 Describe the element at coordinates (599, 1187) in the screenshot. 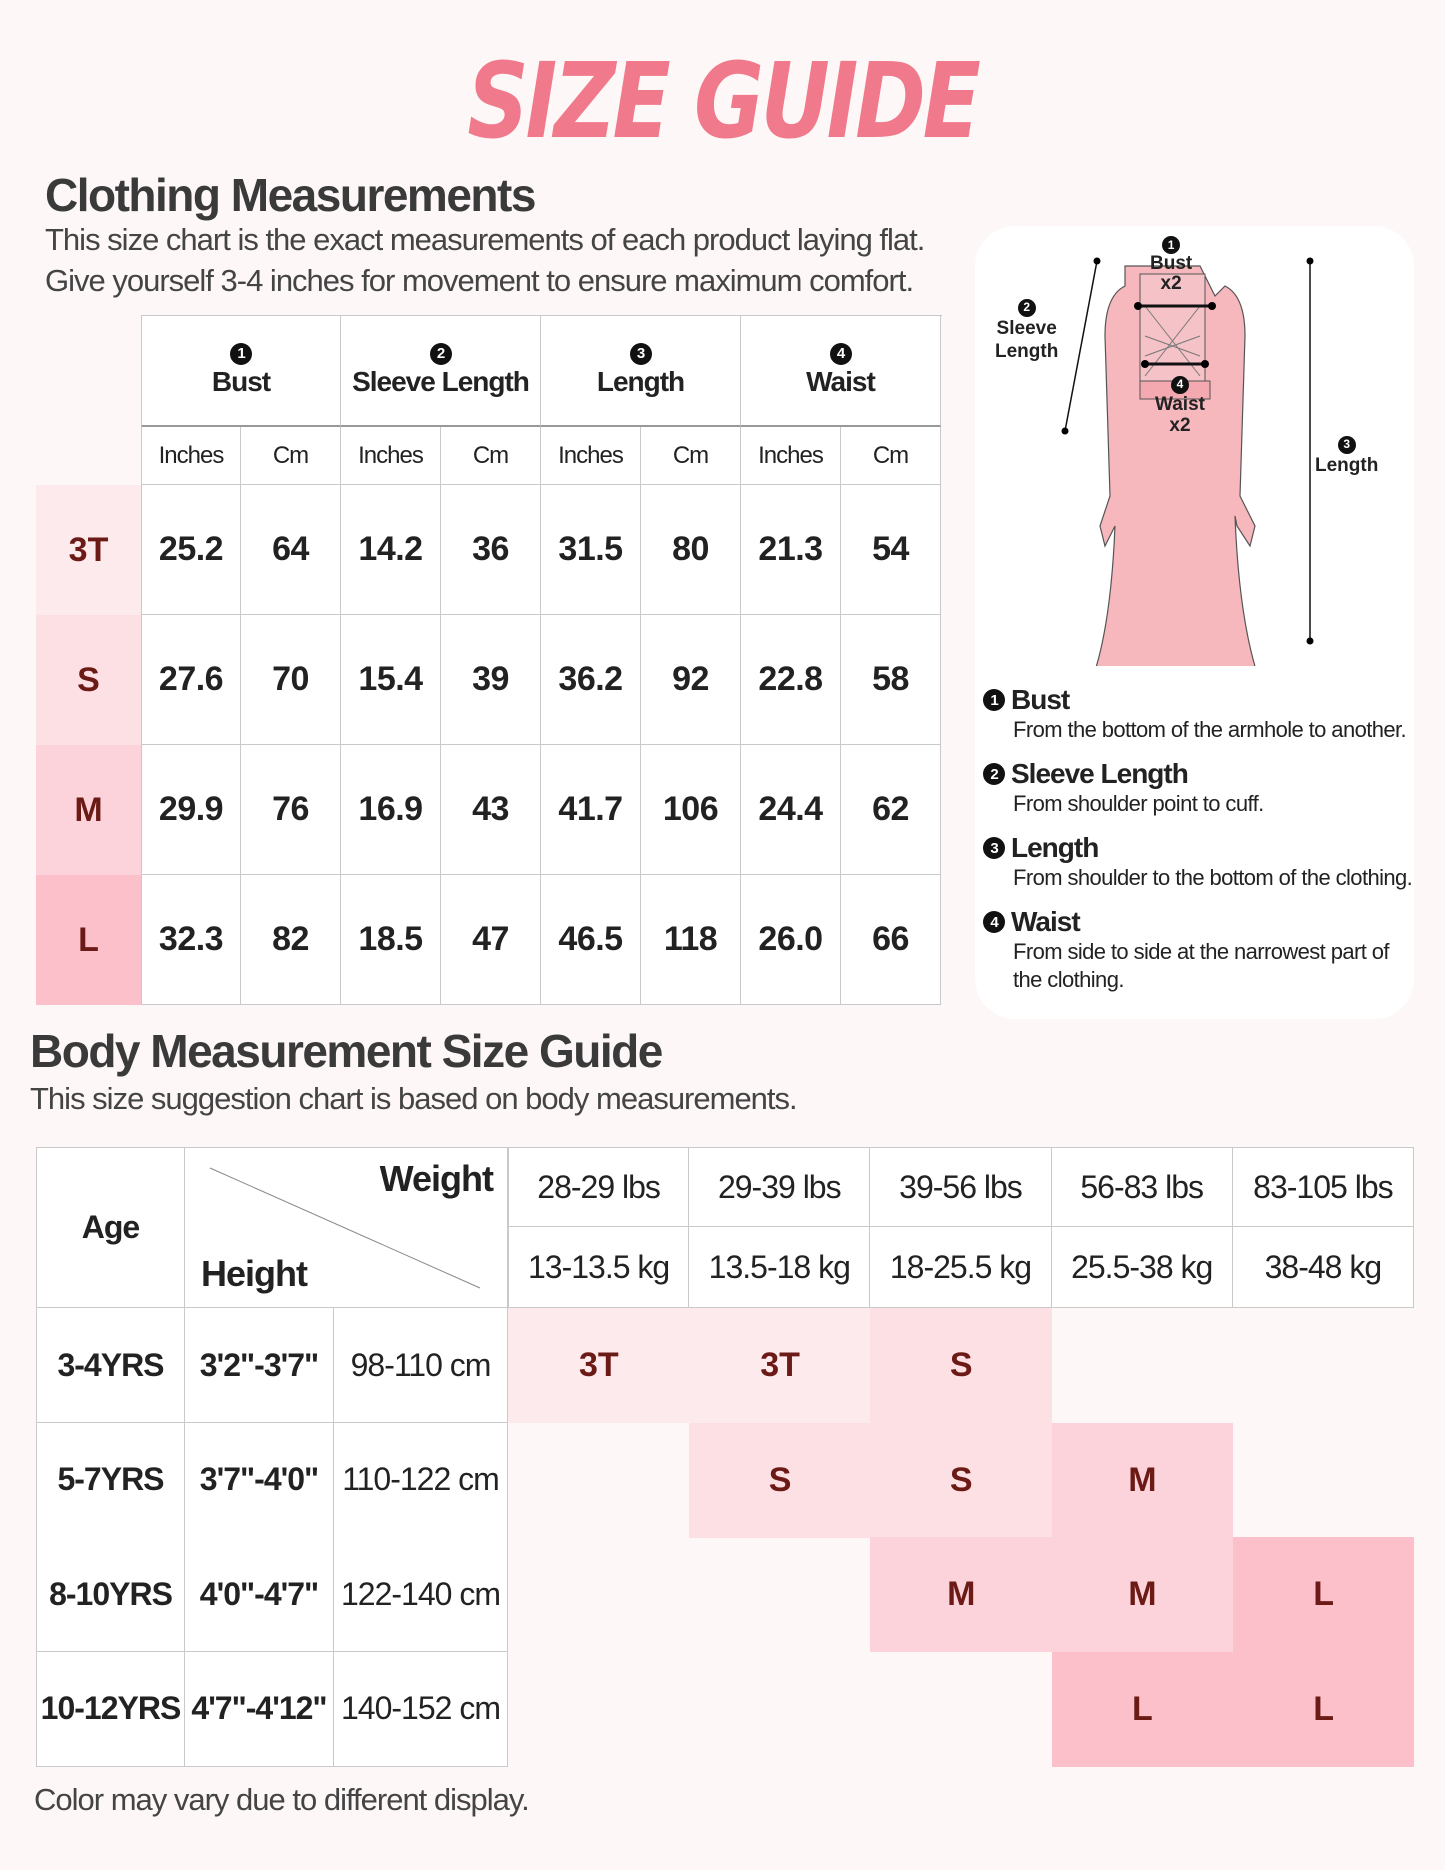

I see `weight-lbs-header: 28-29 lbs` at that location.